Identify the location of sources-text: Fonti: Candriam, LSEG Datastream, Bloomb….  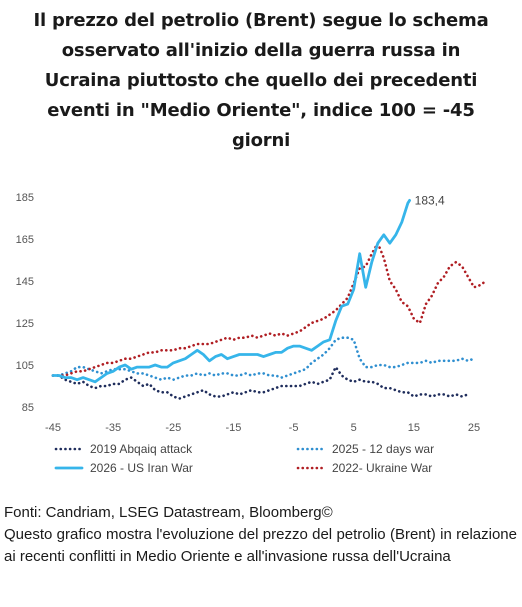
(168, 512).